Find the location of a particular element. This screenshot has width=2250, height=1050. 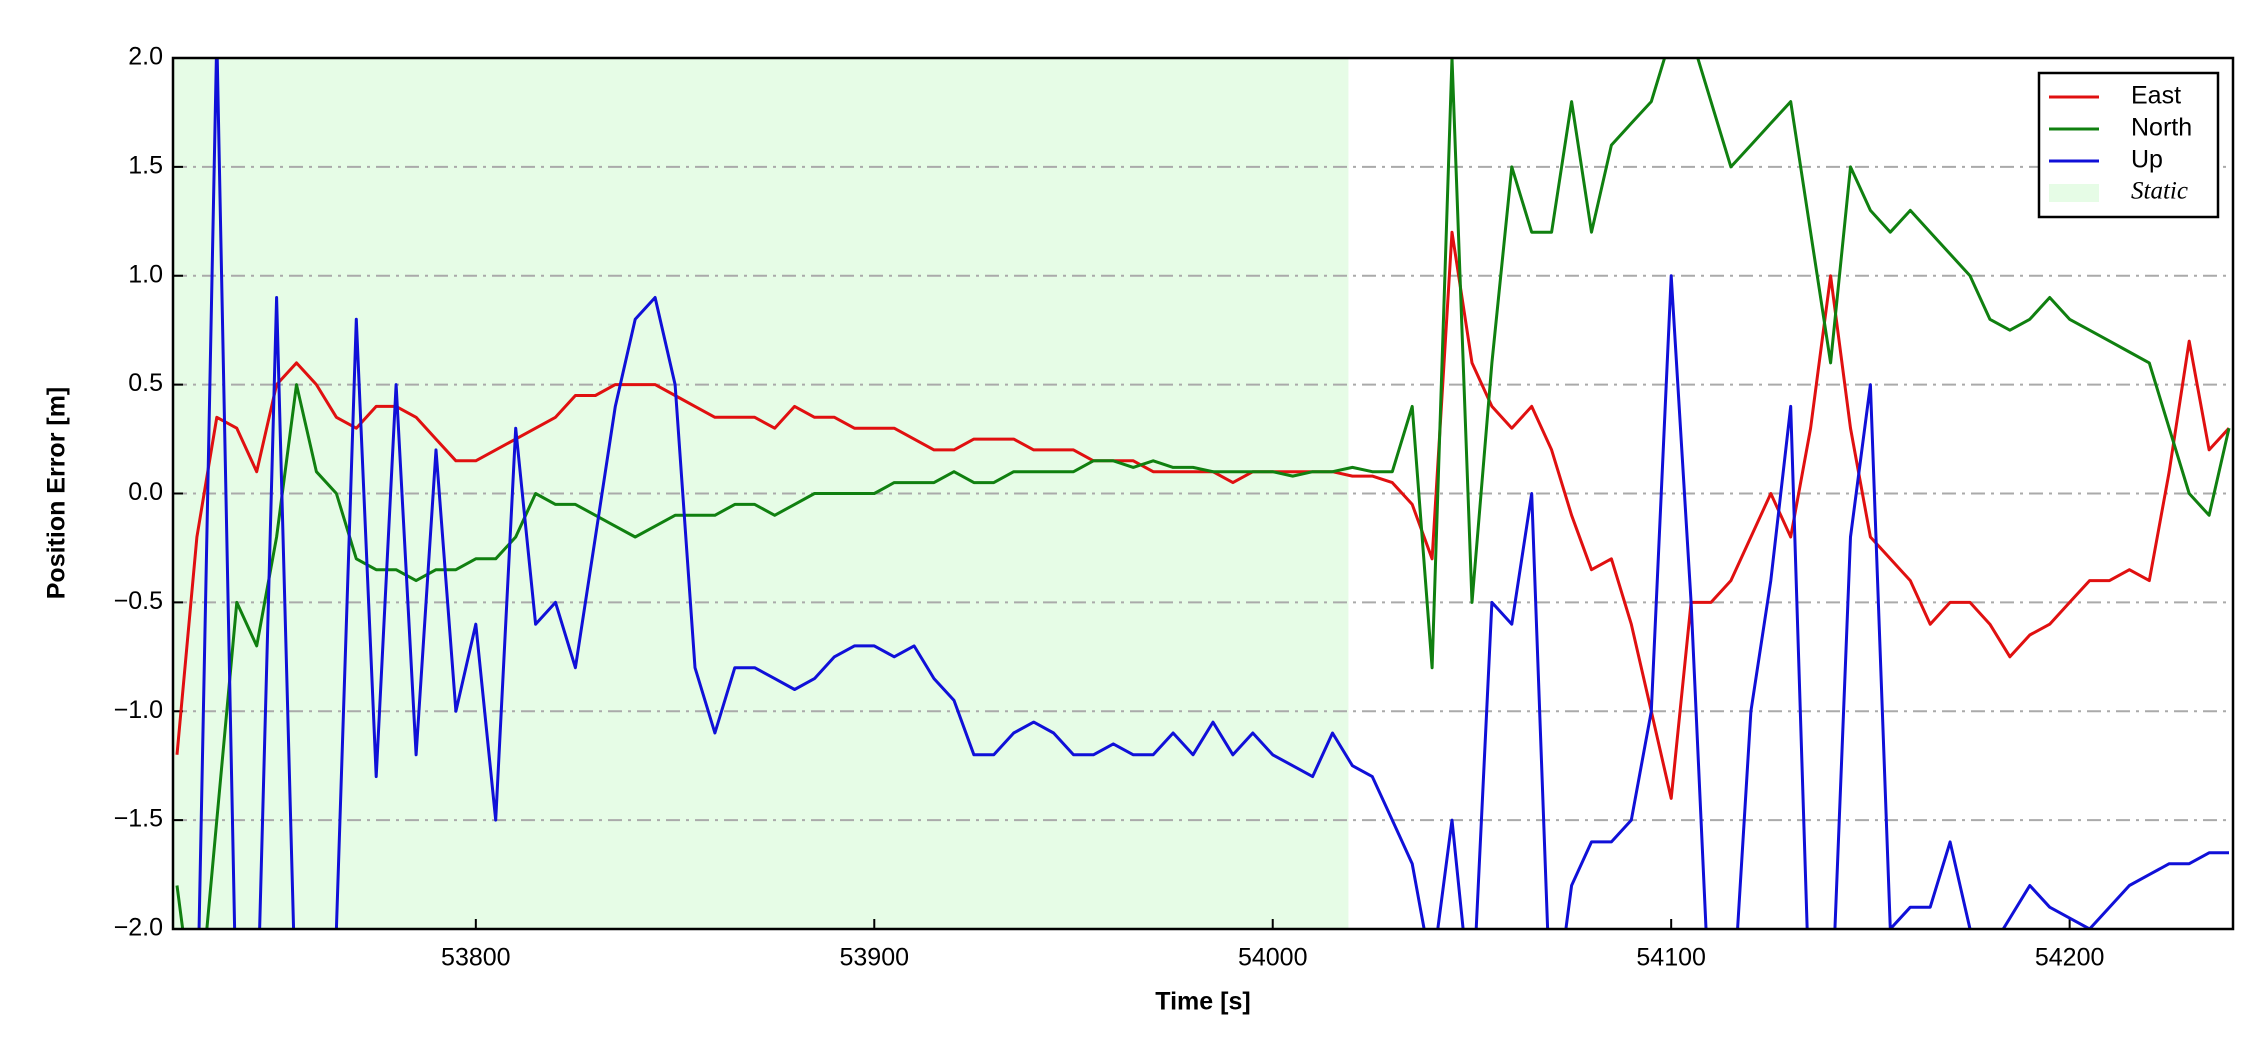

y-tick-label: 1.0 is located at coordinates (145, 274).